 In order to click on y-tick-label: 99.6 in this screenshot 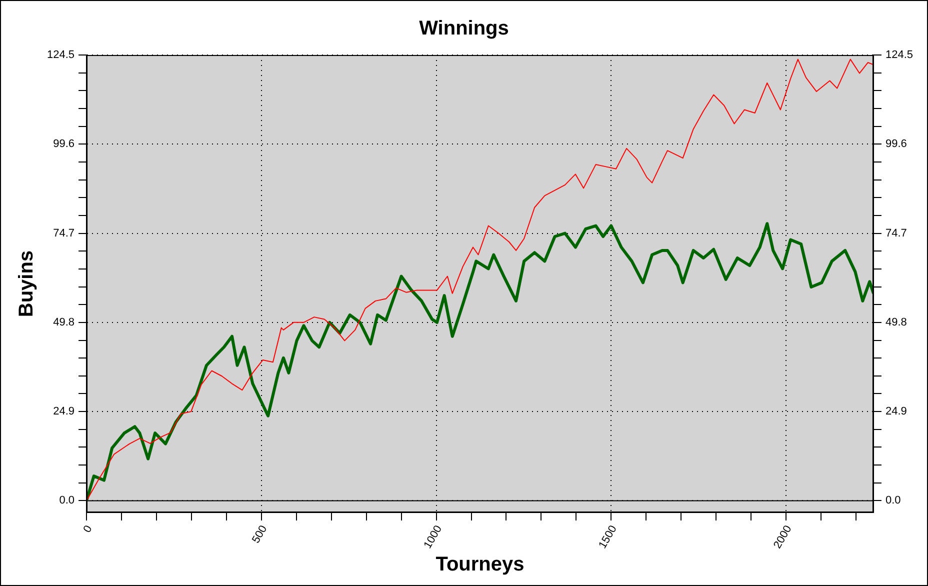, I will do `click(64, 144)`.